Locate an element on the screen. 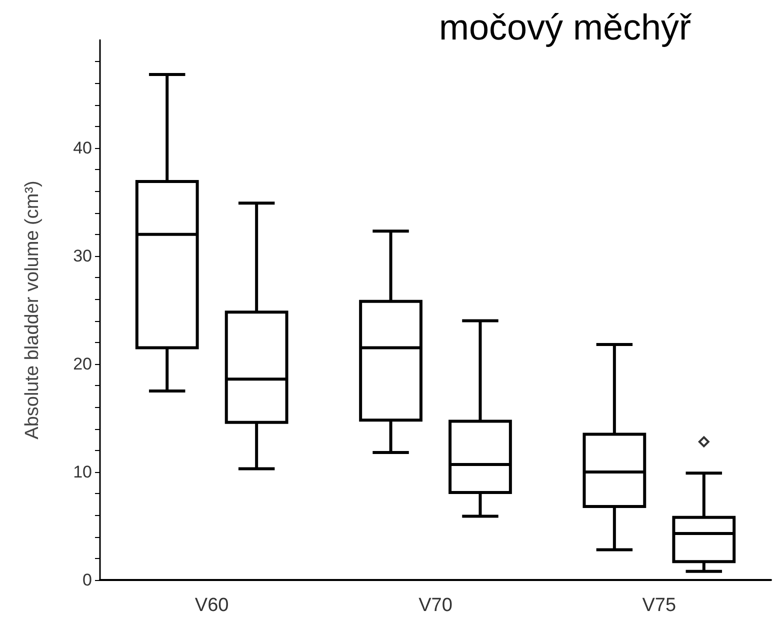  y-tick-label: 20 is located at coordinates (82, 364).